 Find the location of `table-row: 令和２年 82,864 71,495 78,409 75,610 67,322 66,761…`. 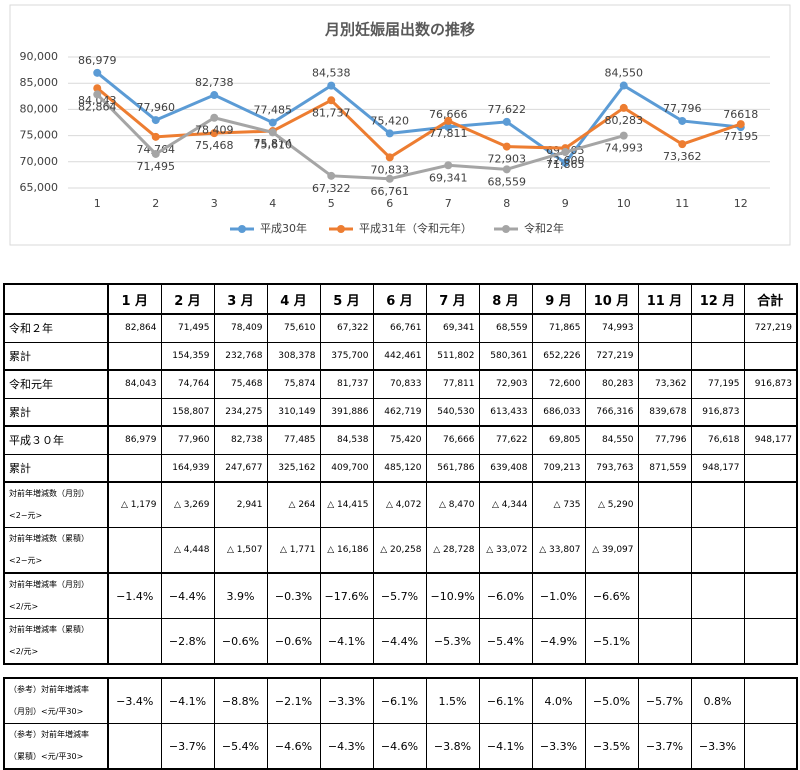

table-row: 令和２年 82,864 71,495 78,409 75,610 67,322 66,761… is located at coordinates (400, 328).